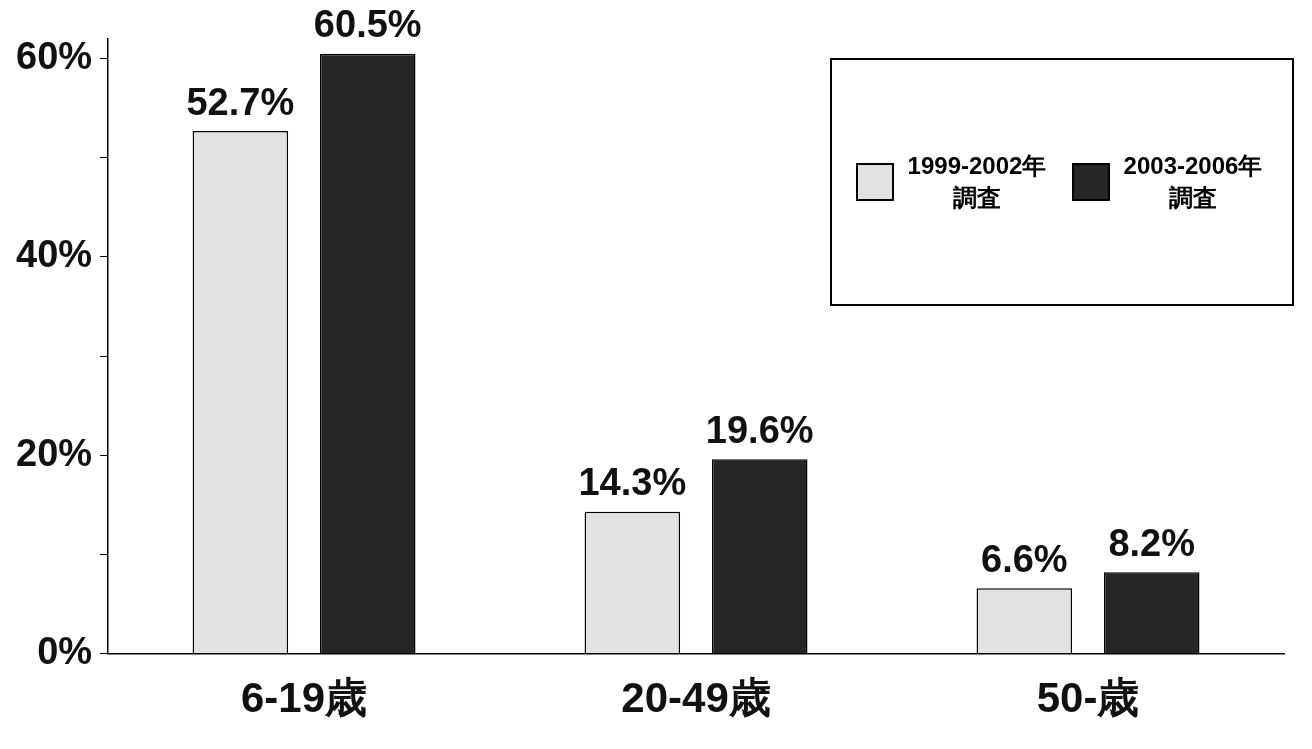 This screenshot has width=1312, height=749. I want to click on legend-label: 1999-2002年調査, so click(977, 182).